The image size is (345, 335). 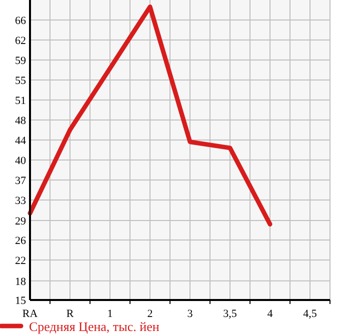 I want to click on x-tick-label: 3, so click(x=190, y=314).